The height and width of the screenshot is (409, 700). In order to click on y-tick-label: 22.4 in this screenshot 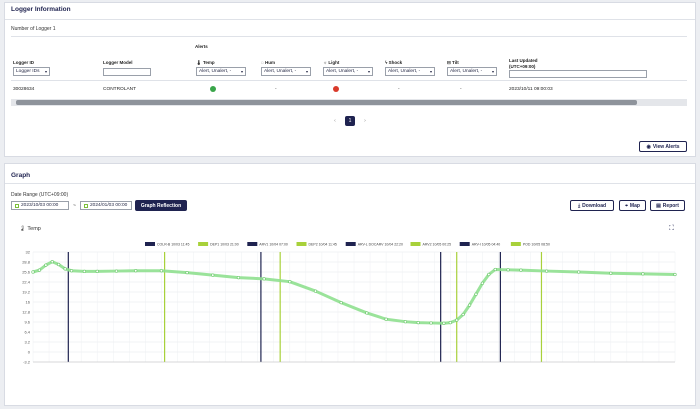, I will do `click(26, 282)`.